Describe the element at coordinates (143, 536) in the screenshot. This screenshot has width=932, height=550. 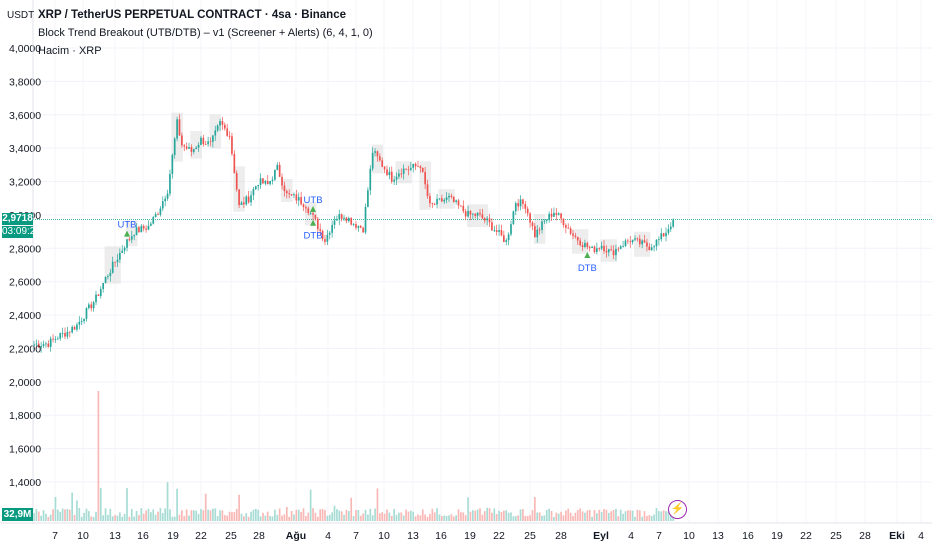
I see `x-tick-label: 16` at that location.